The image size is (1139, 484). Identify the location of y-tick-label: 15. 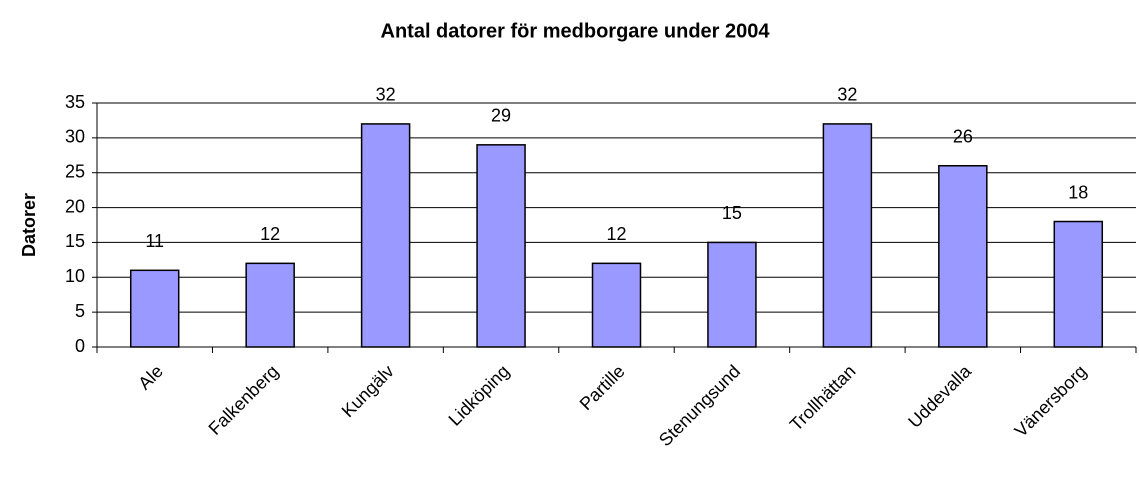
(75, 241).